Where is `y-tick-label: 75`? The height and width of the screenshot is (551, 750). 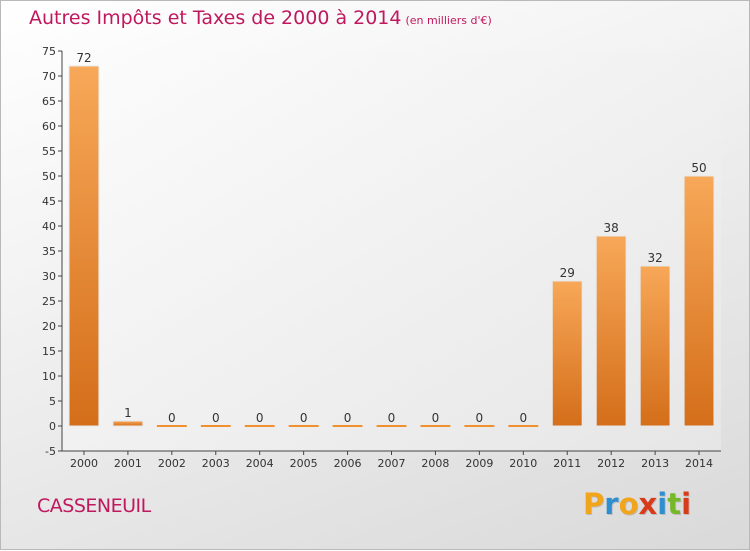
y-tick-label: 75 is located at coordinates (49, 51).